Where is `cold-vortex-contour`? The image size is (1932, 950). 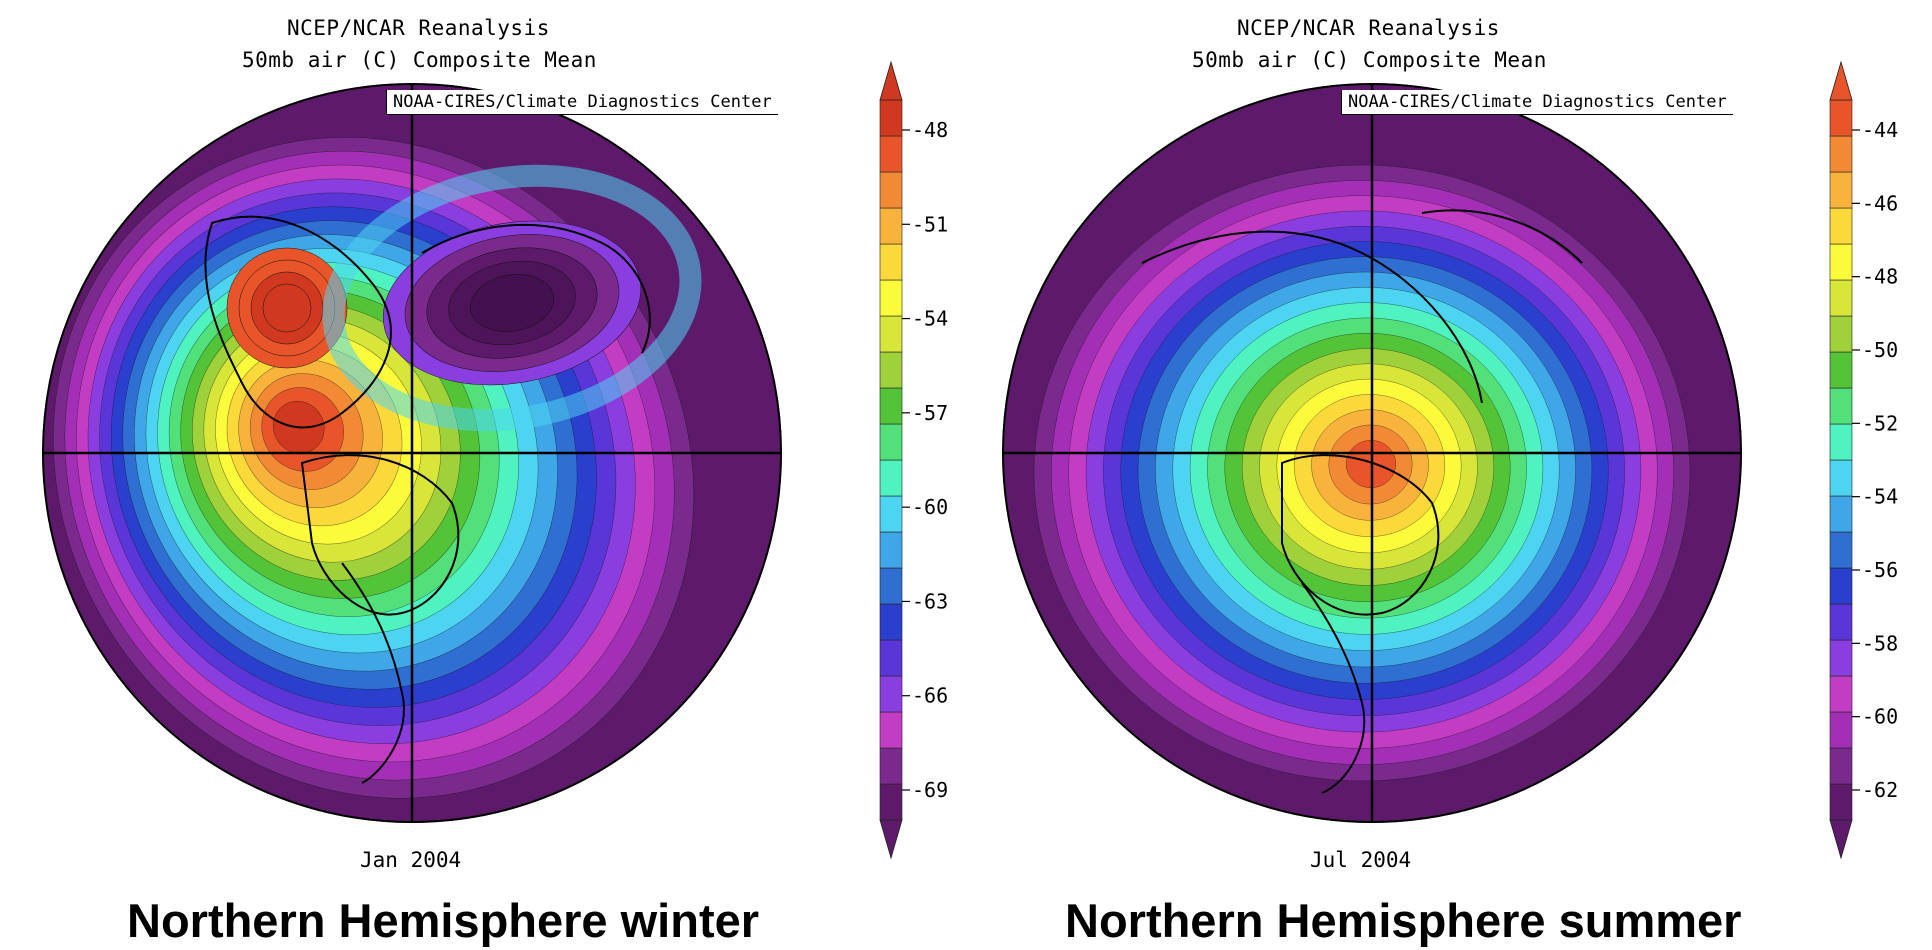
cold-vortex-contour is located at coordinates (512, 303).